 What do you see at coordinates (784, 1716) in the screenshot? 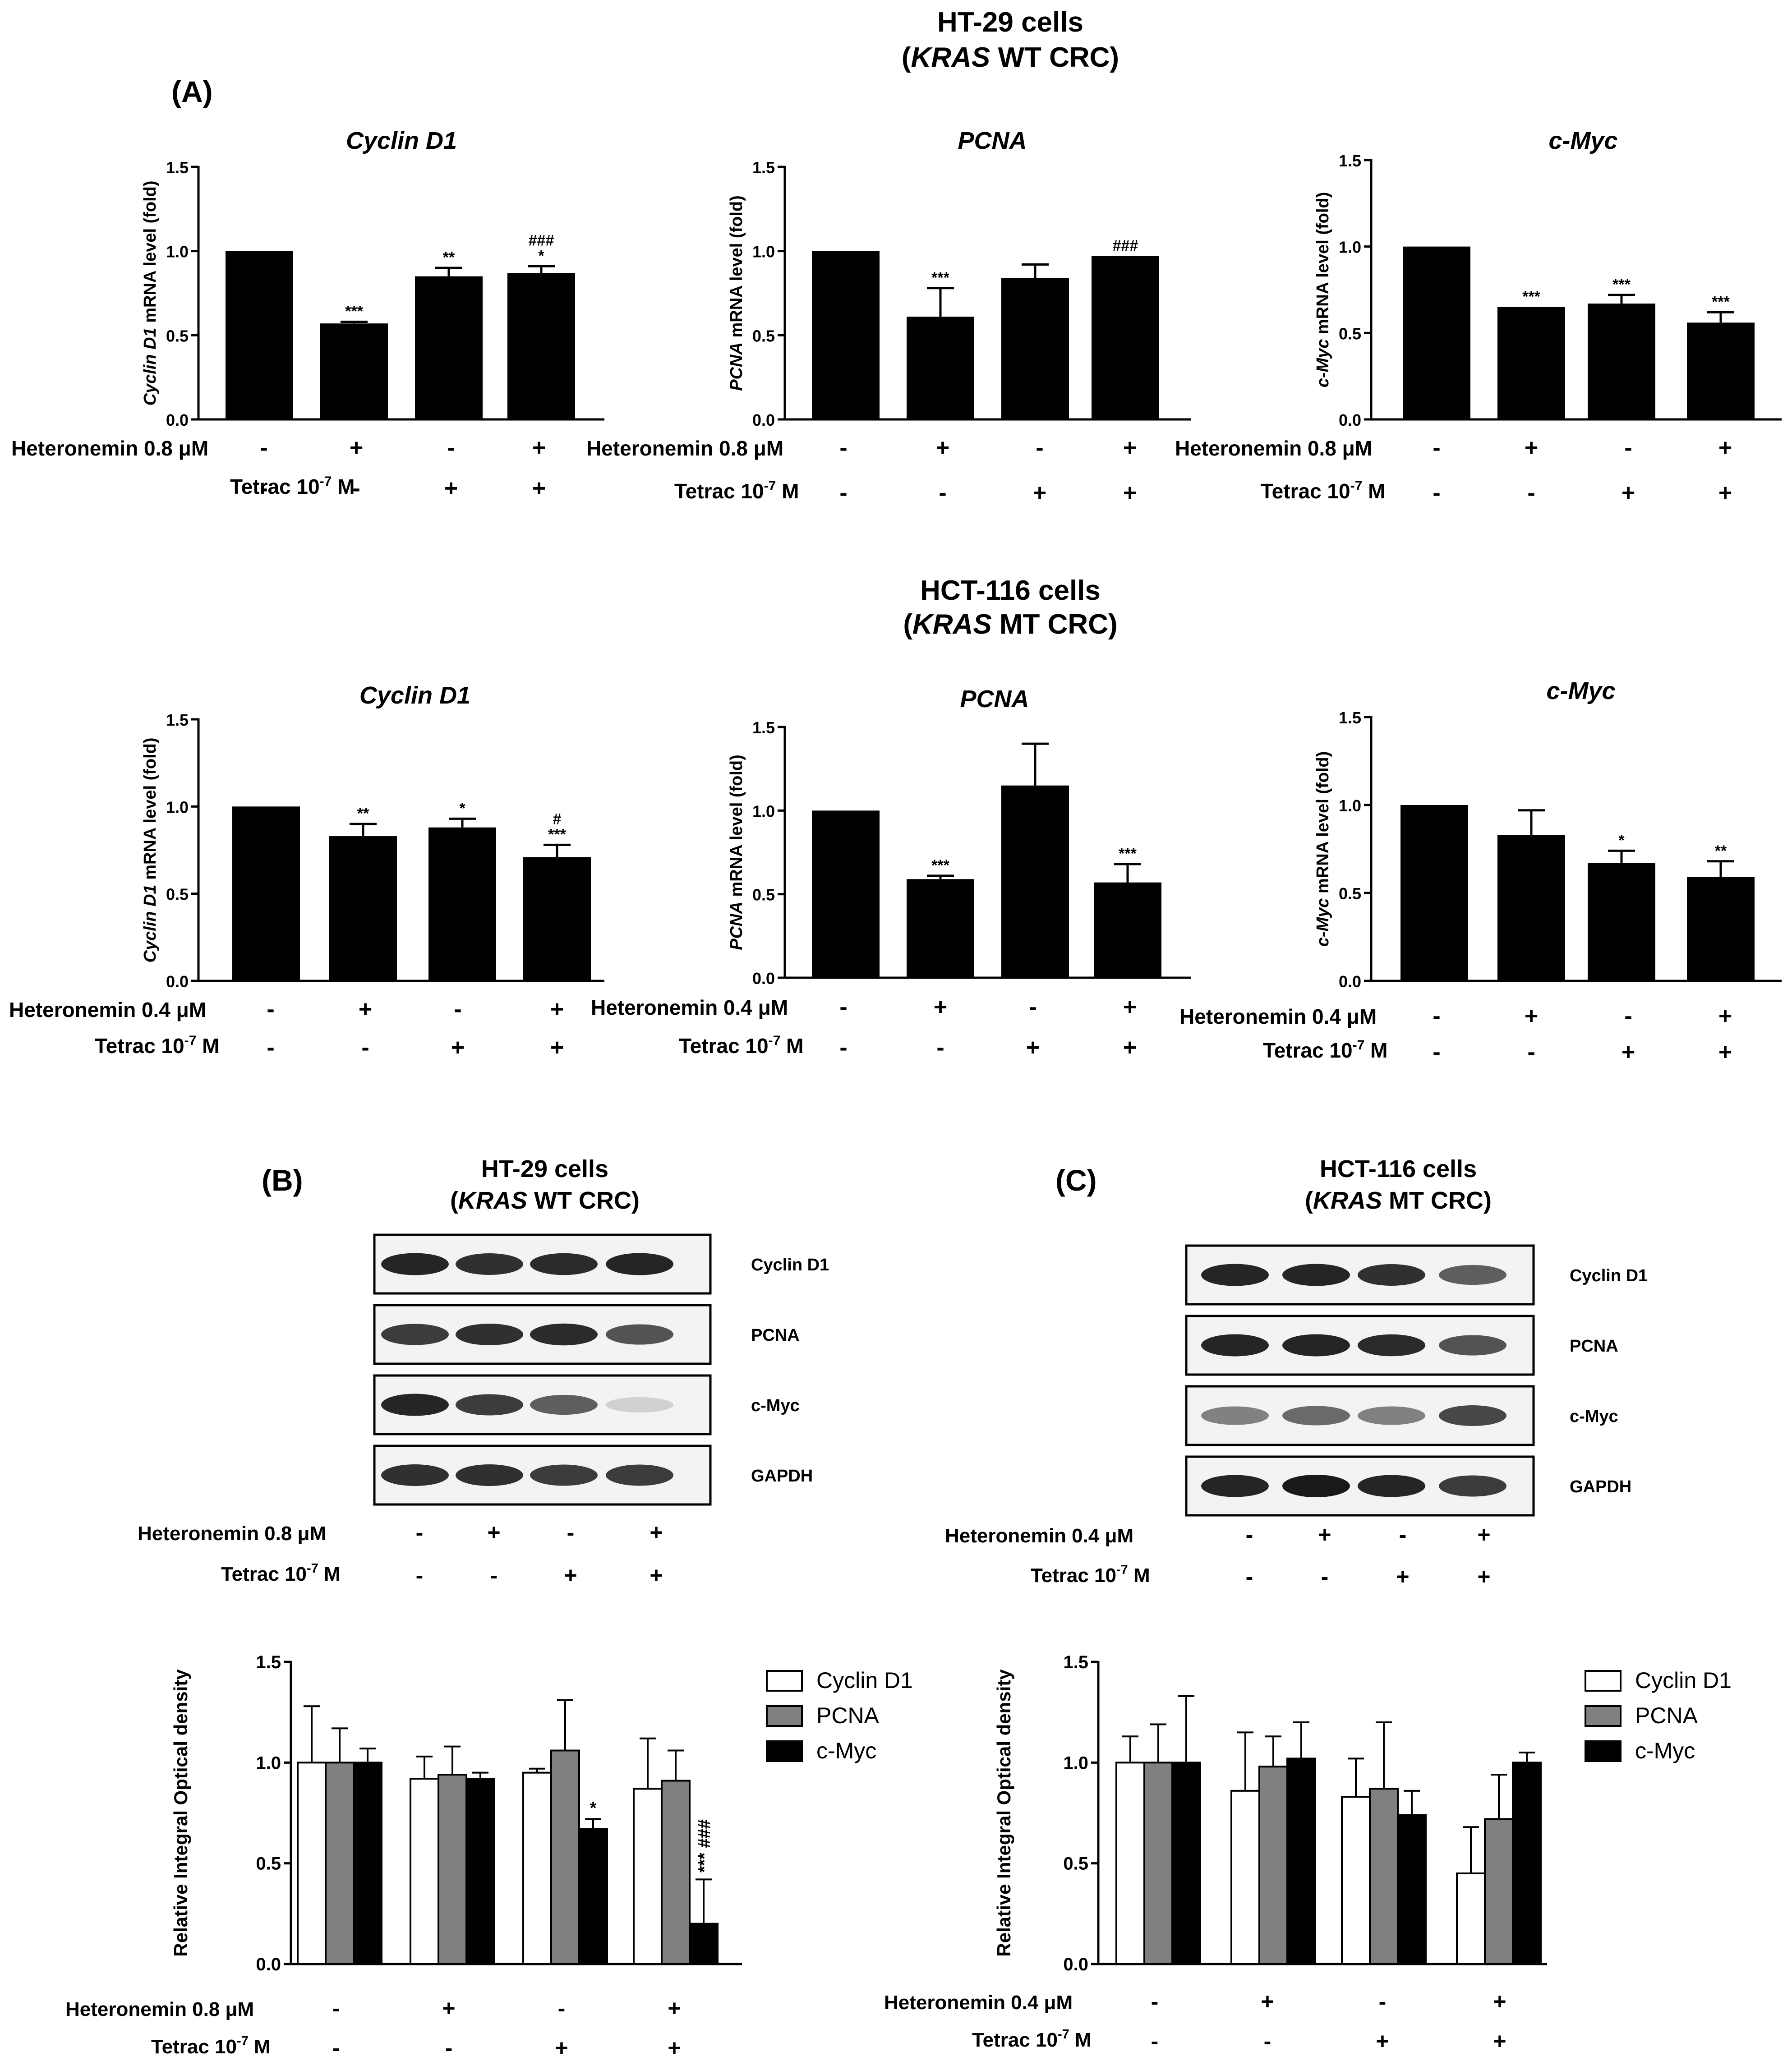
I see `chart-b-density-legend-swatch` at bounding box center [784, 1716].